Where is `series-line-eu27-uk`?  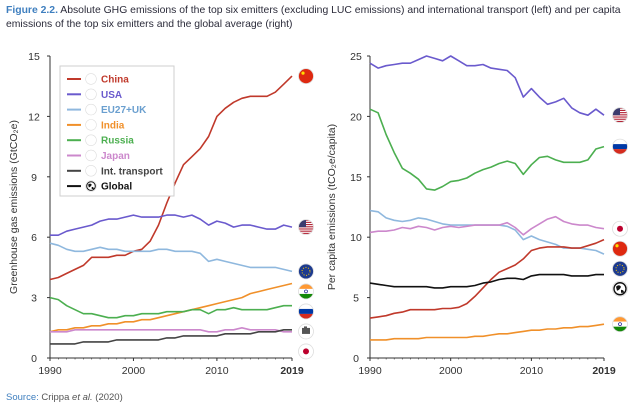 series-line-eu27-uk is located at coordinates (171, 257).